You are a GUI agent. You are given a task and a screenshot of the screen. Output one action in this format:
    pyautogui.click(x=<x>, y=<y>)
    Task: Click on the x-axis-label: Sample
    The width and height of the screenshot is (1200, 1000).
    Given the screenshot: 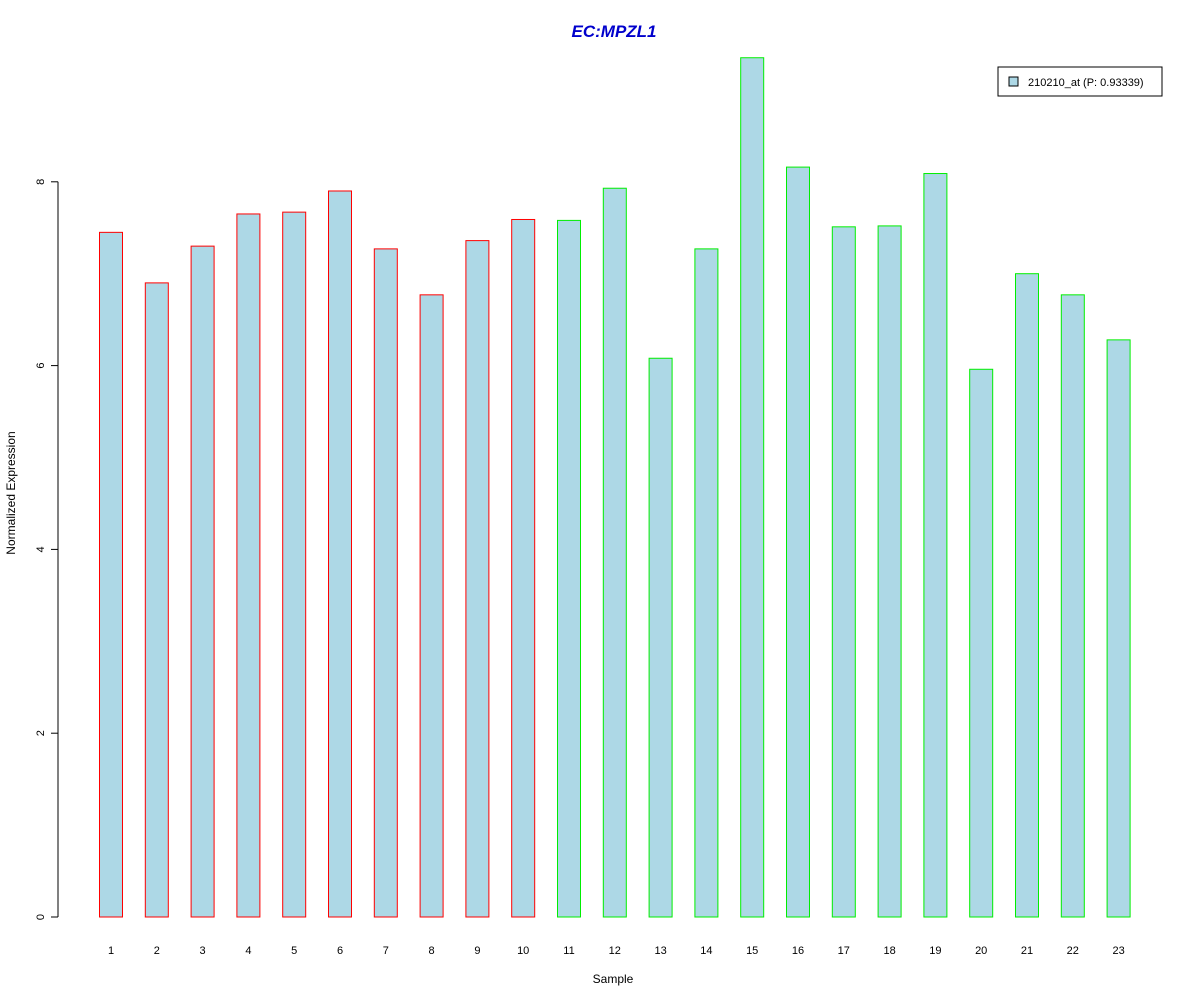 What is the action you would take?
    pyautogui.click(x=613, y=979)
    